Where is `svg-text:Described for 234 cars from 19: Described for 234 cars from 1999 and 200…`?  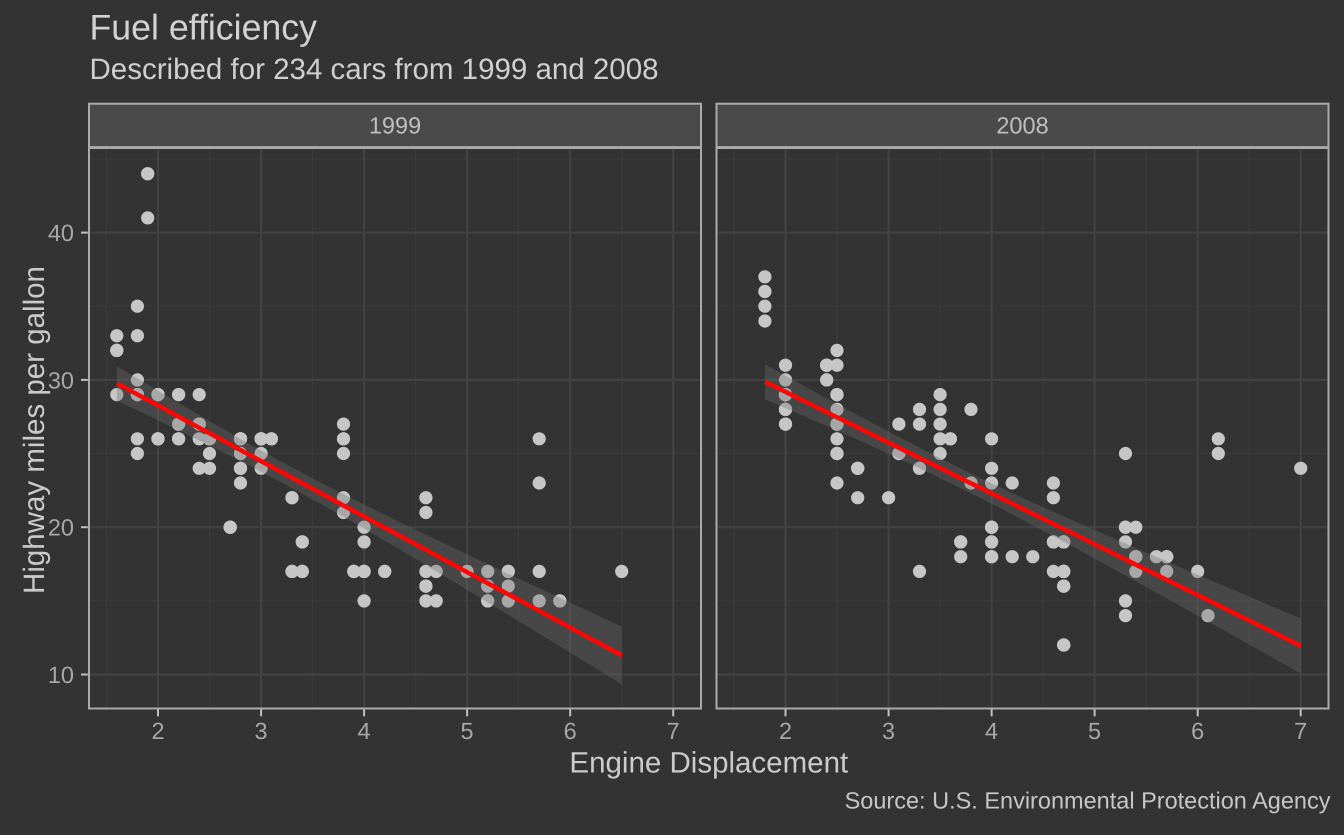
svg-text:Described for 234 cars from 19: Described for 234 cars from 1999 and 200… is located at coordinates (374, 69).